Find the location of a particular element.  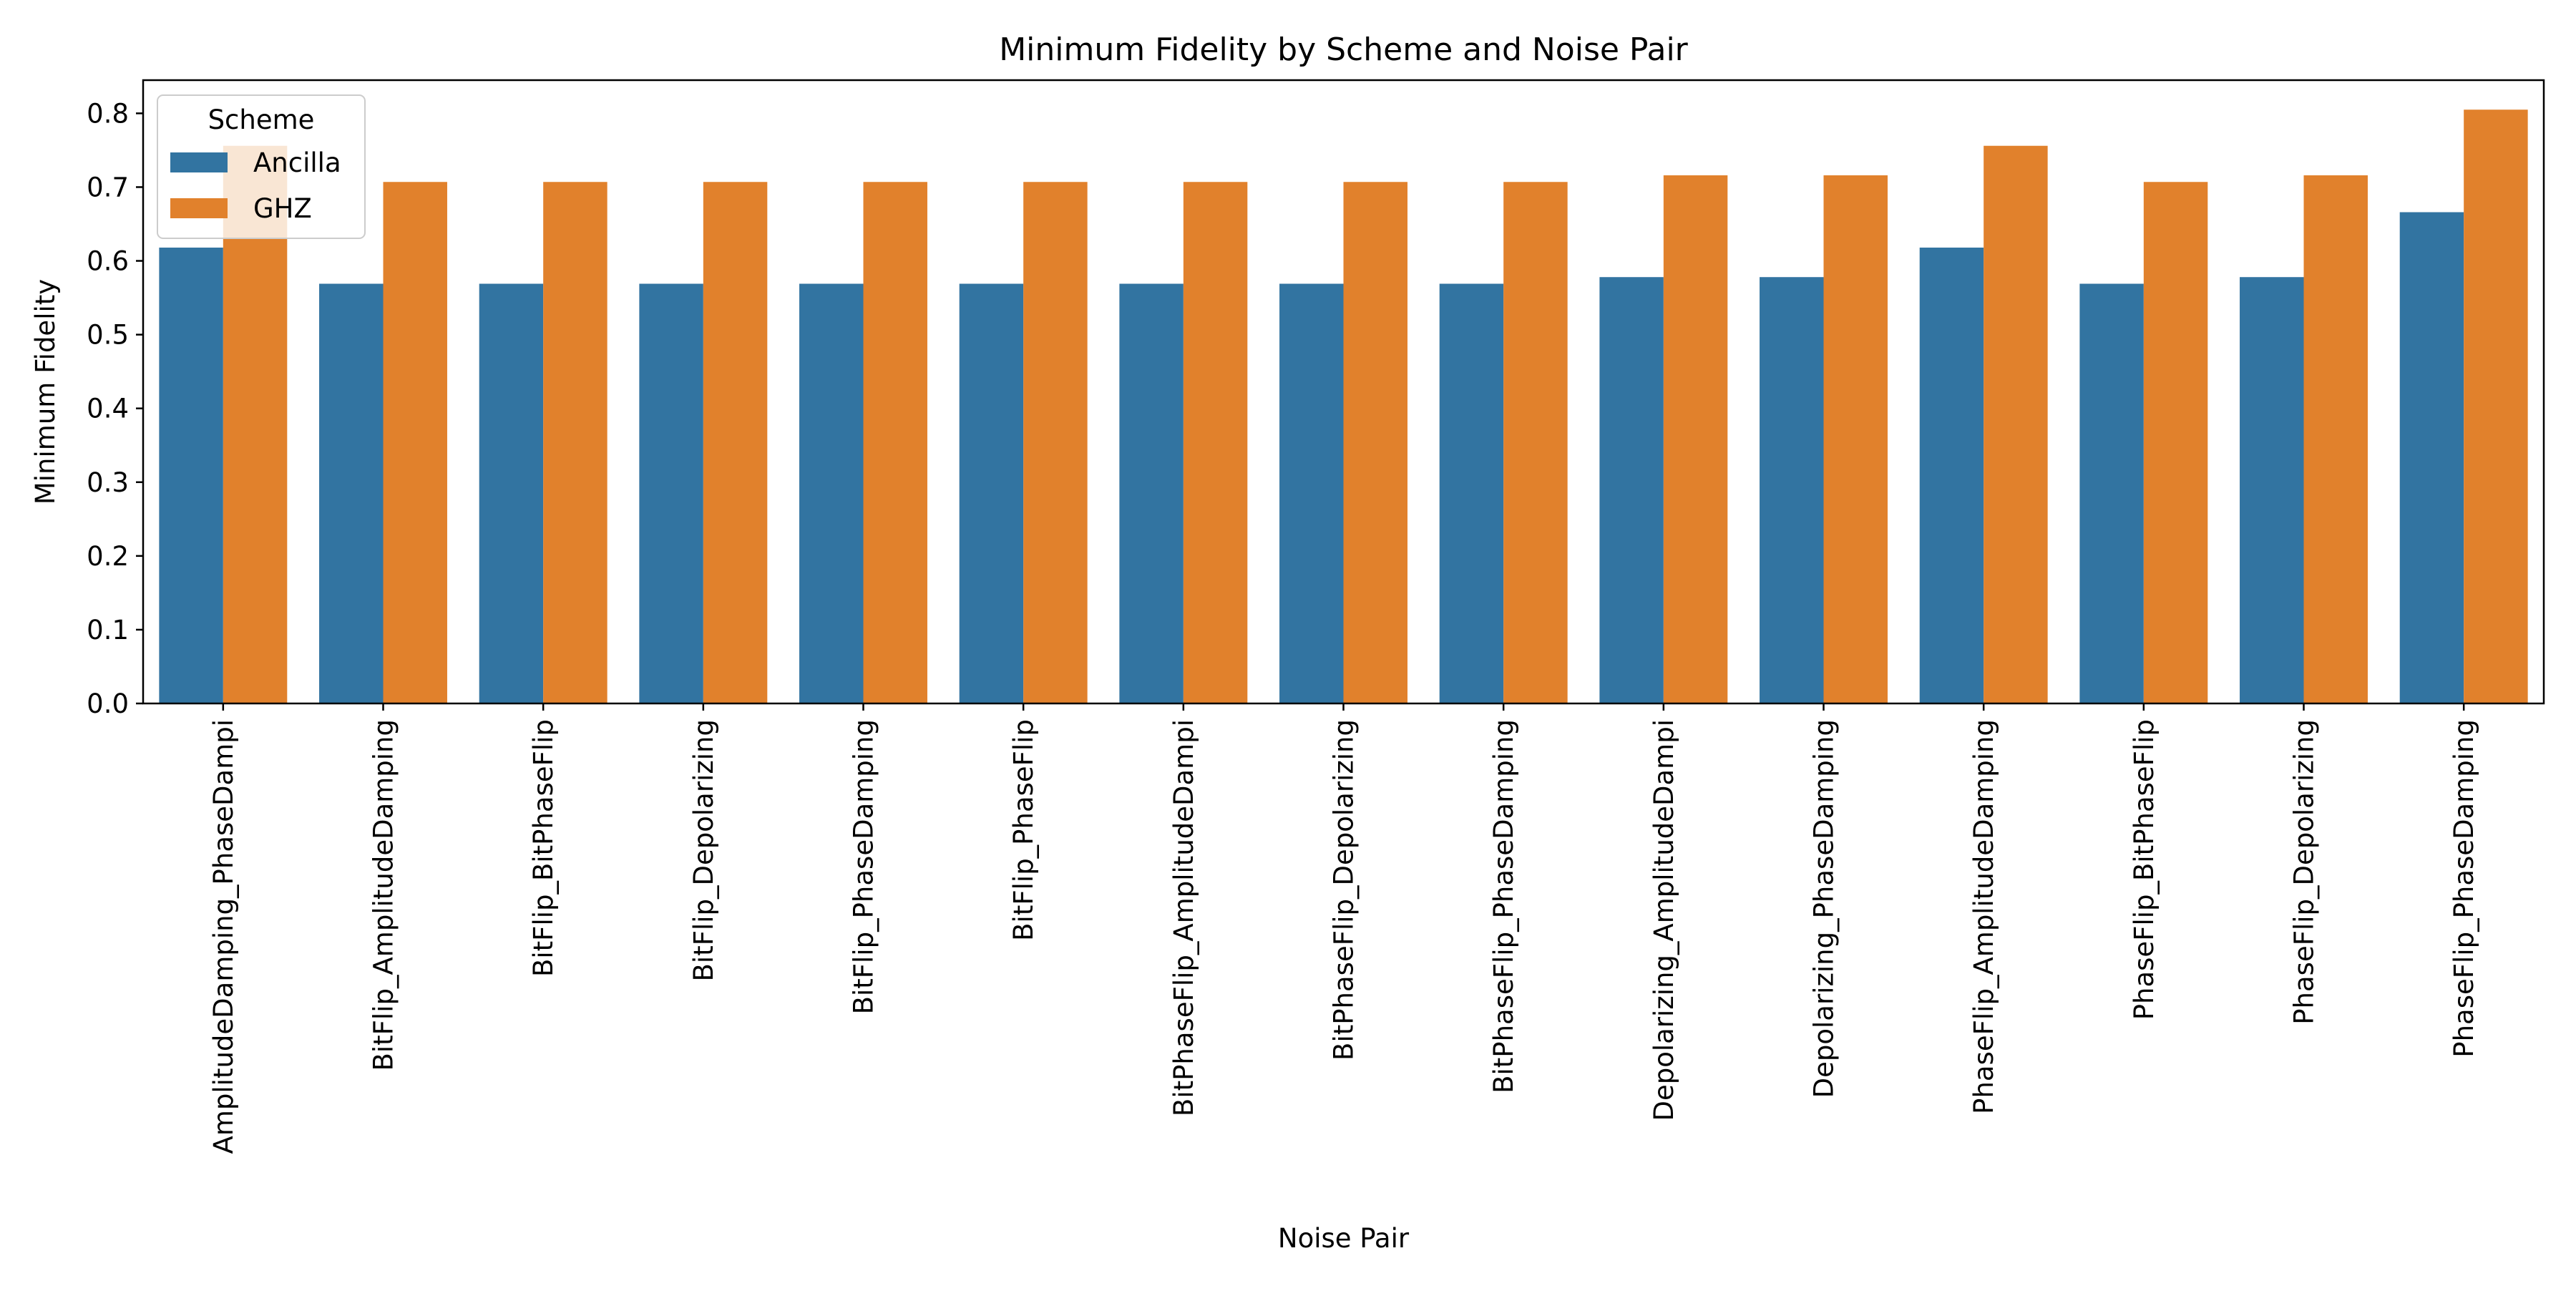

x-tick-label: BitFlip_AmplitudeDamping is located at coordinates (384, 895).